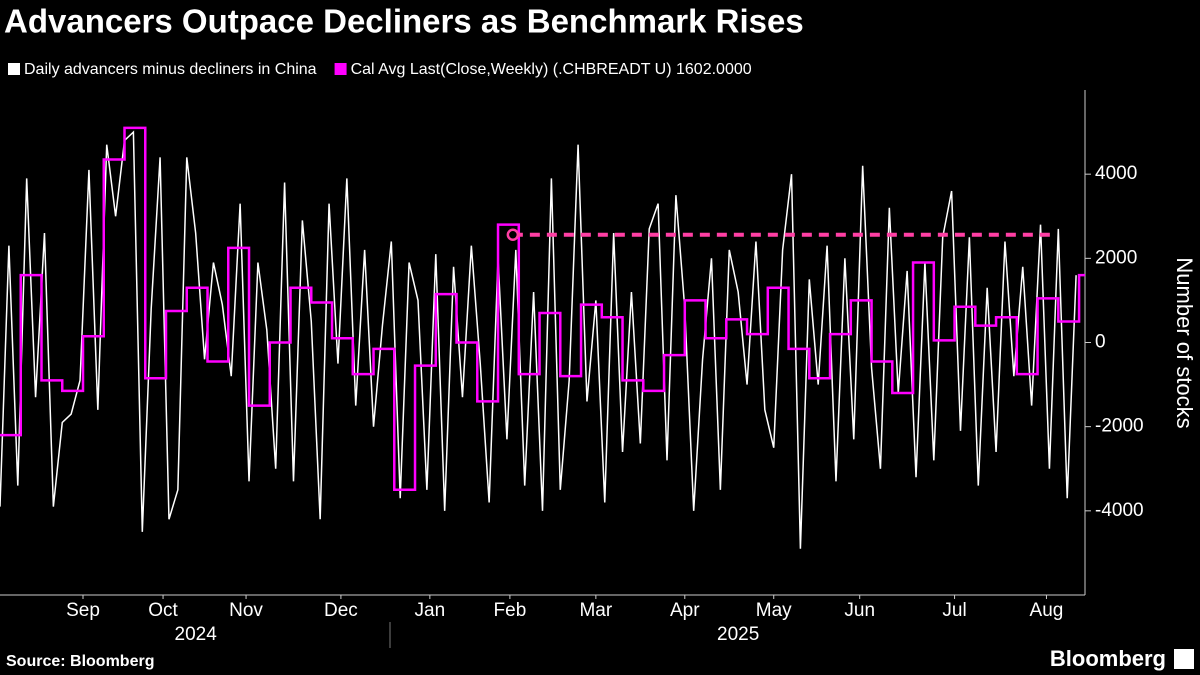  Describe the element at coordinates (430, 610) in the screenshot. I see `x-tick-label: Jan` at that location.